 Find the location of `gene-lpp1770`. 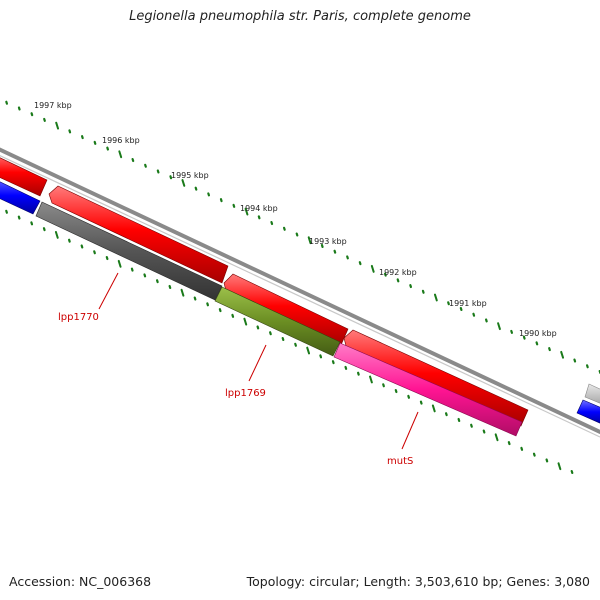

gene-lpp1770 is located at coordinates (129, 251).